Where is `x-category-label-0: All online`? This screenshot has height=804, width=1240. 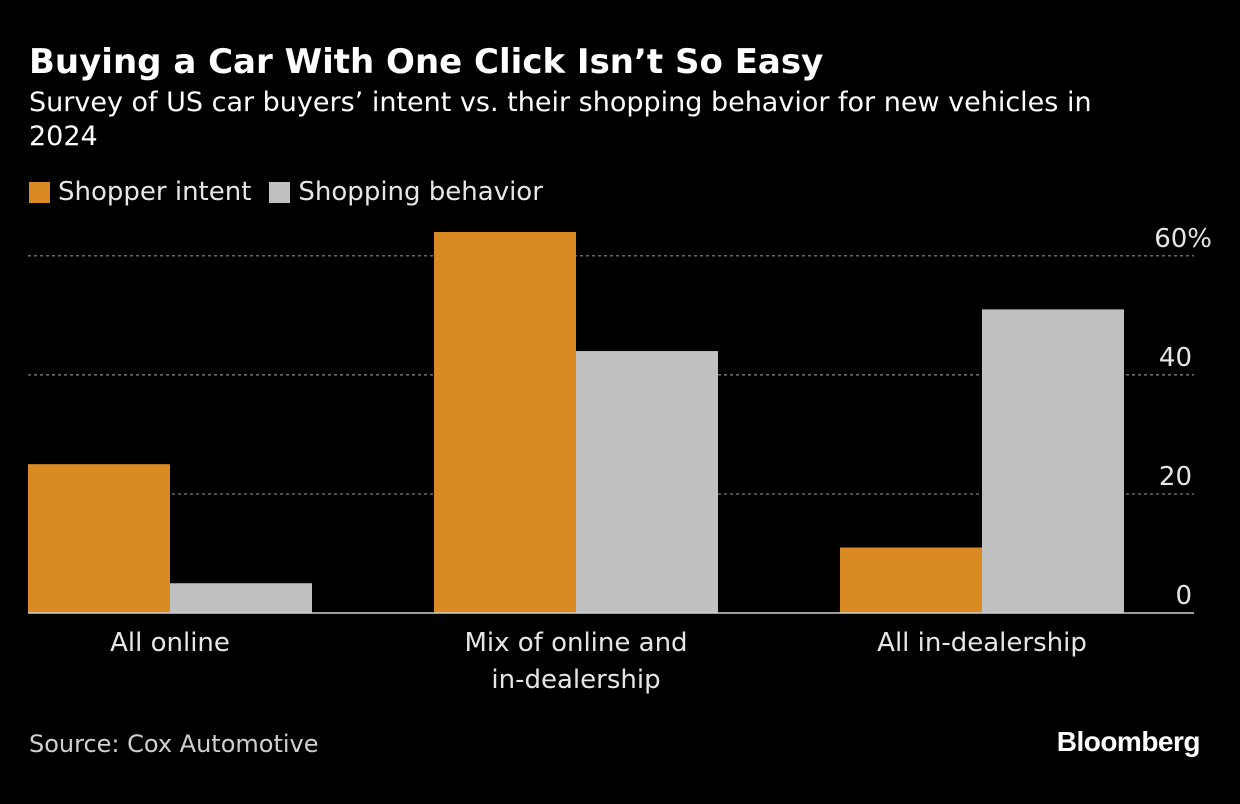
x-category-label-0: All online is located at coordinates (170, 643).